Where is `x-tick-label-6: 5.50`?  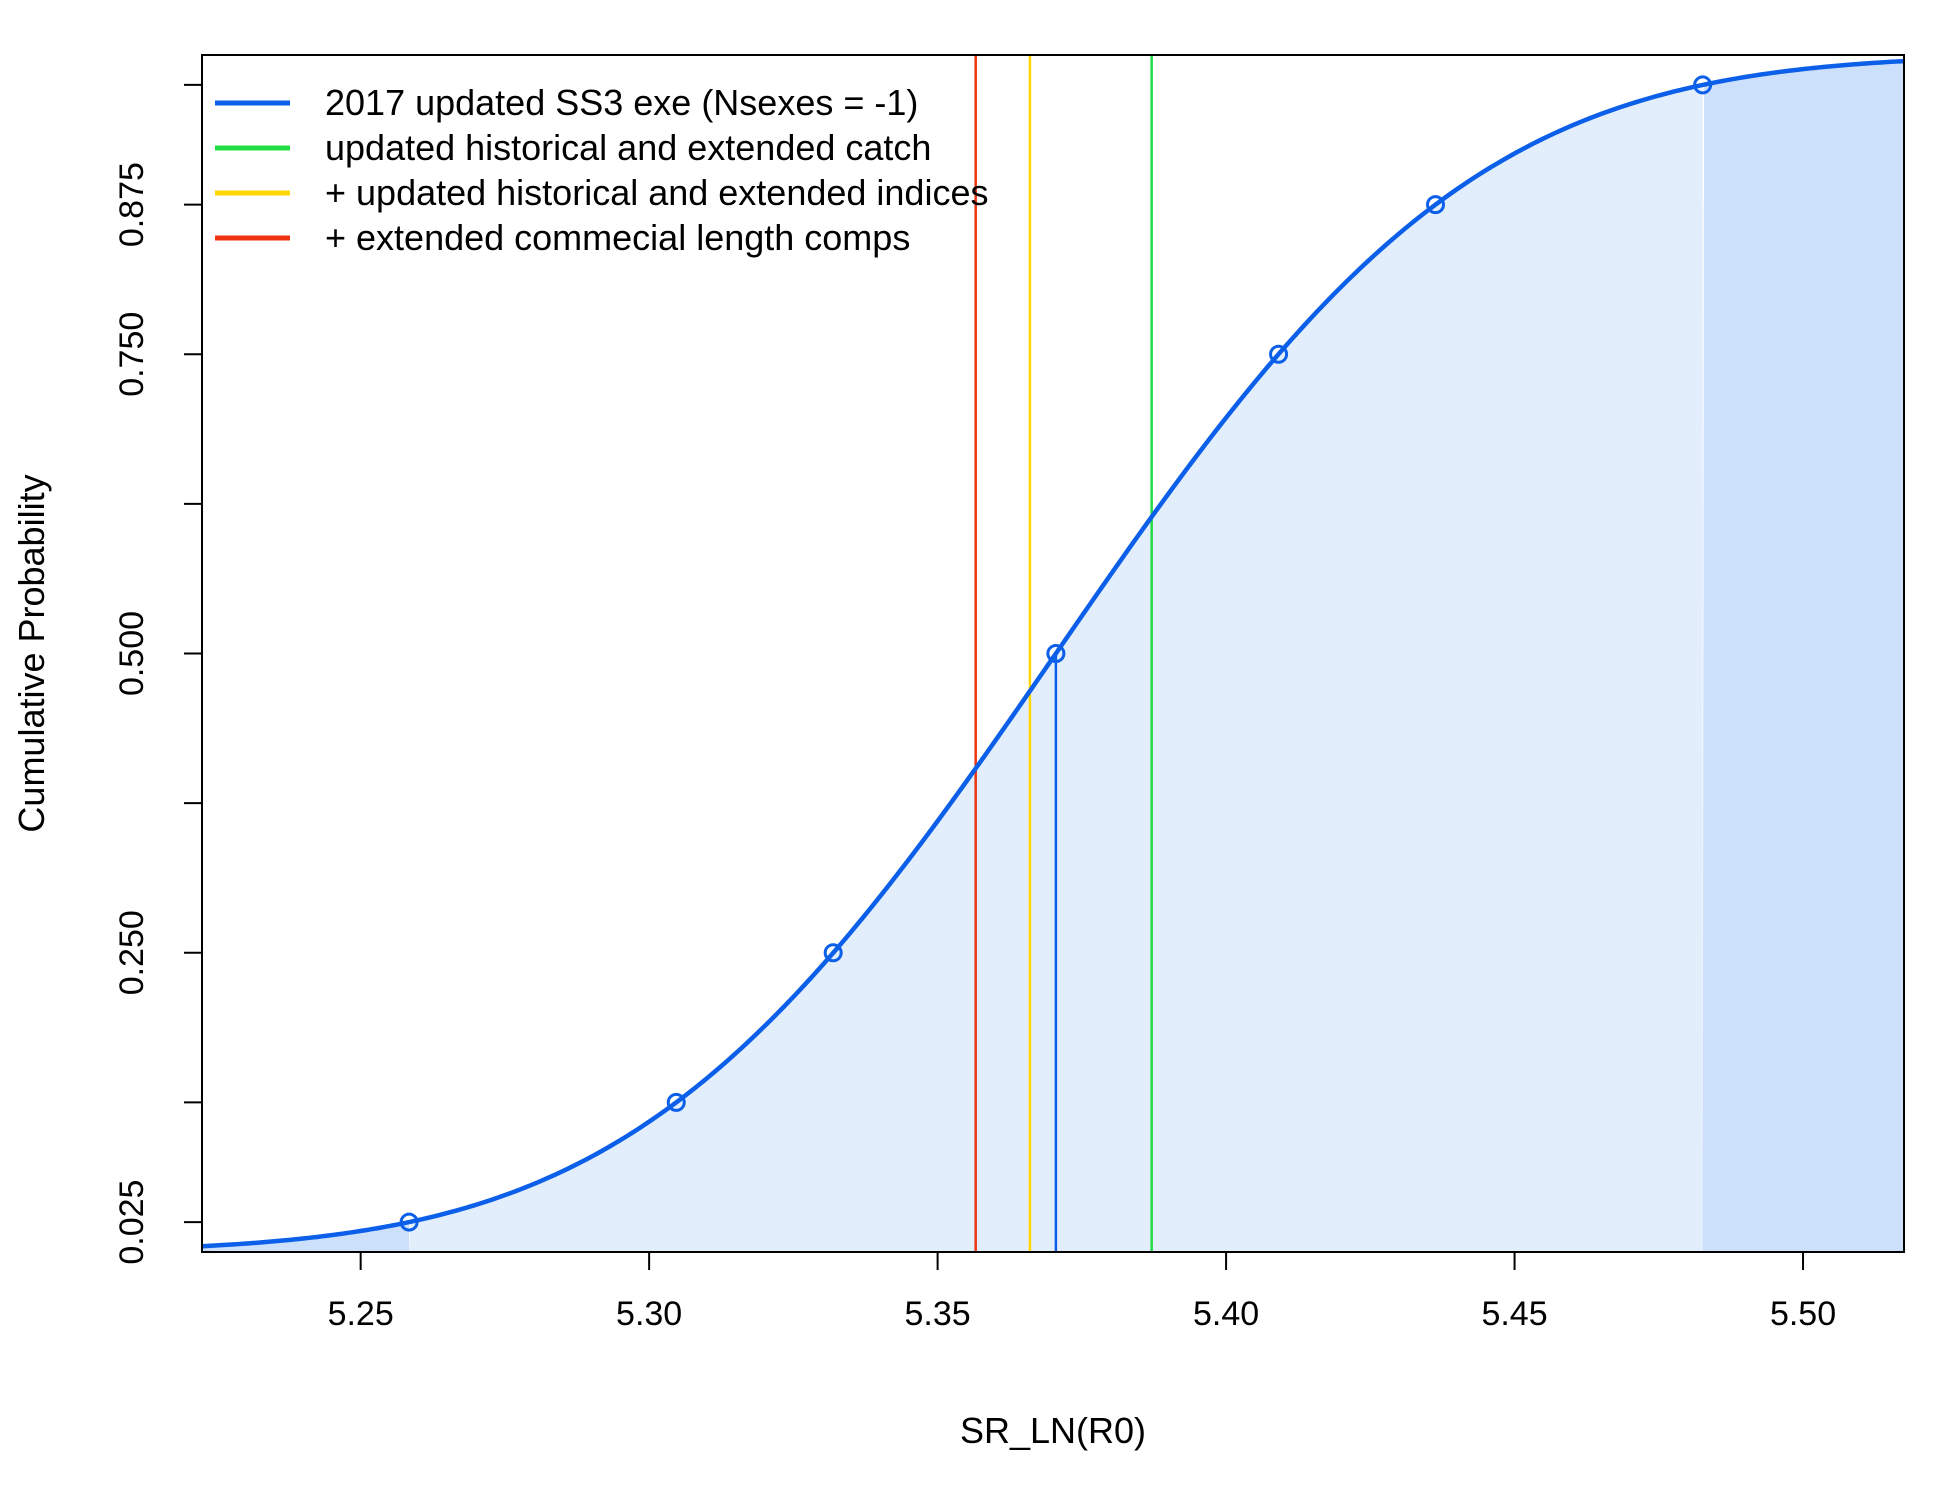
x-tick-label-6: 5.50 is located at coordinates (1803, 1314).